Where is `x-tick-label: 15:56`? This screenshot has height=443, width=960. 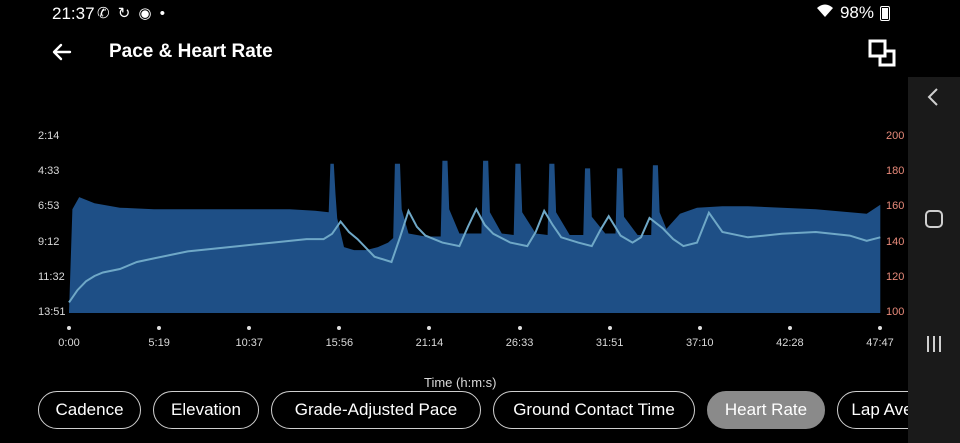
x-tick-label: 15:56 is located at coordinates (339, 343).